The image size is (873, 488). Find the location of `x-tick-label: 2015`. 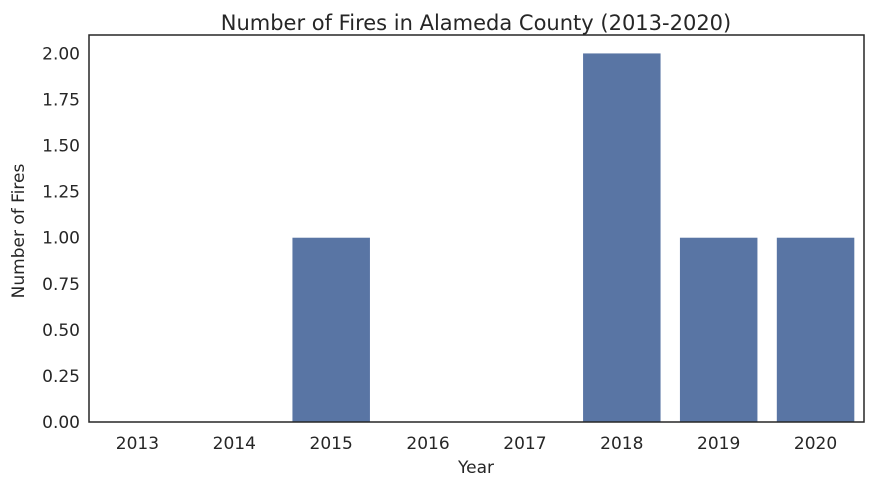

x-tick-label: 2015 is located at coordinates (331, 444).